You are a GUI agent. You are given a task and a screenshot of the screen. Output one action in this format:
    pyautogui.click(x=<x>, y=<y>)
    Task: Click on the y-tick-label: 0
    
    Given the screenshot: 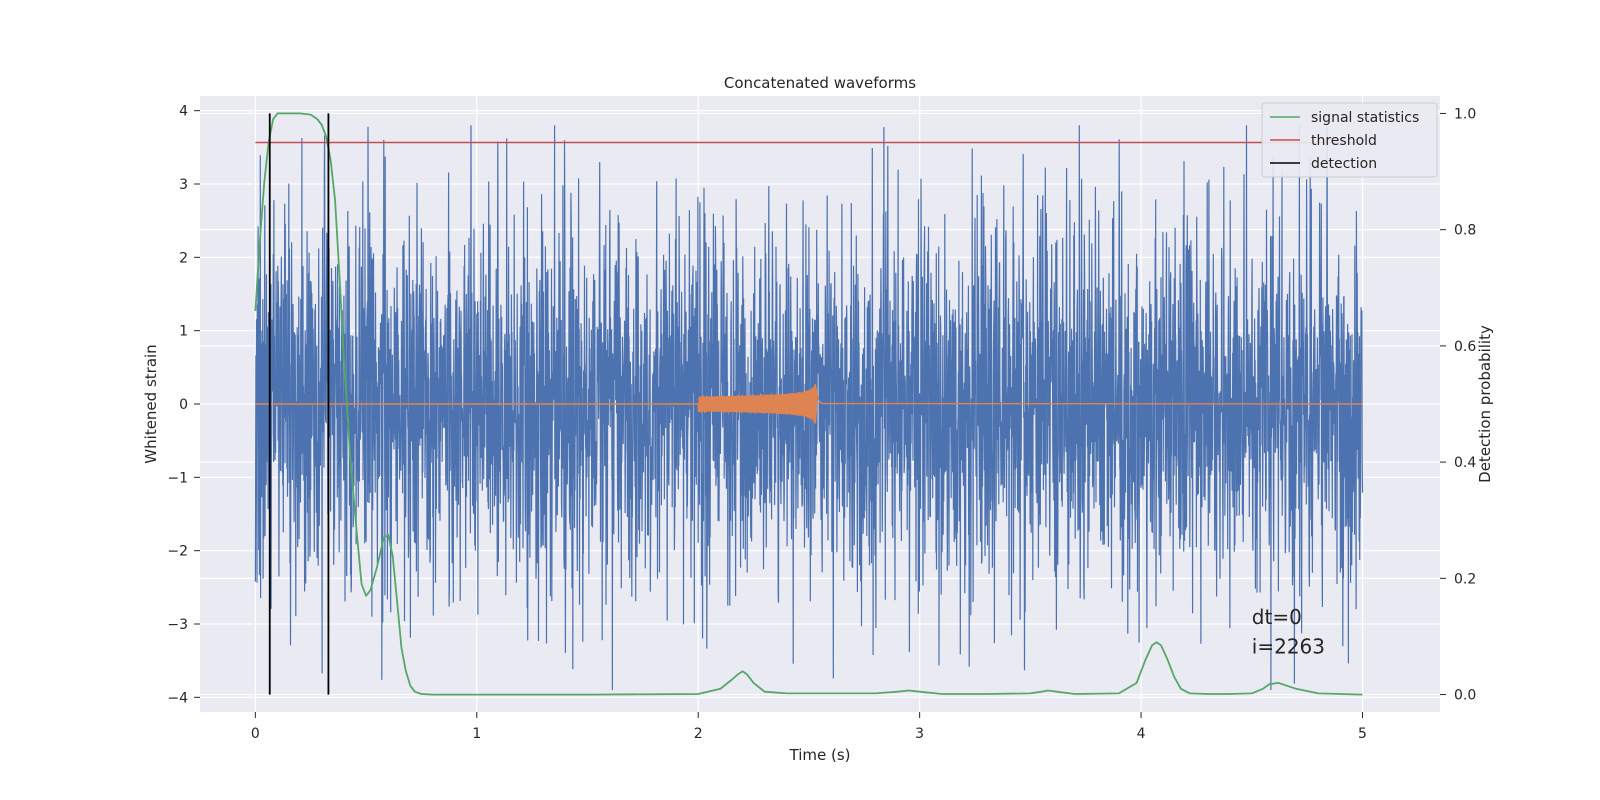 What is the action you would take?
    pyautogui.click(x=183, y=405)
    